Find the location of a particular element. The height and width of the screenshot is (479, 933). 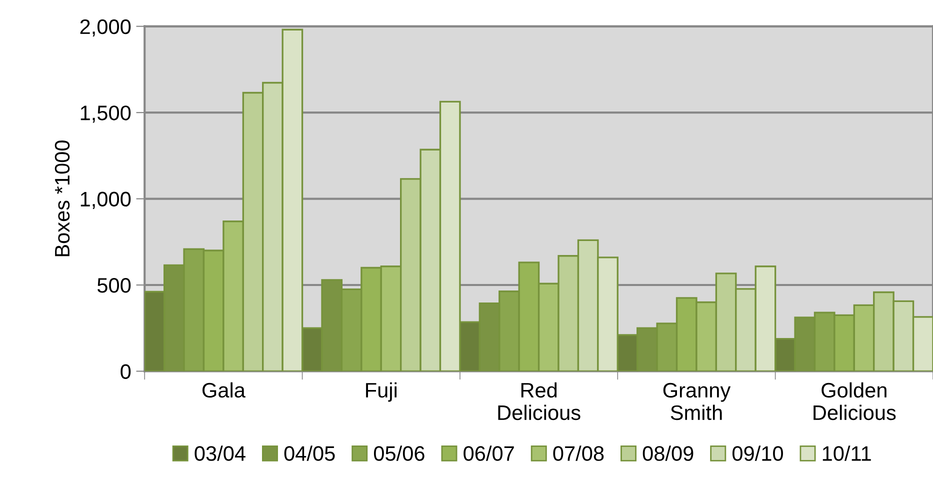

x-tick-label: Gala is located at coordinates (224, 390).